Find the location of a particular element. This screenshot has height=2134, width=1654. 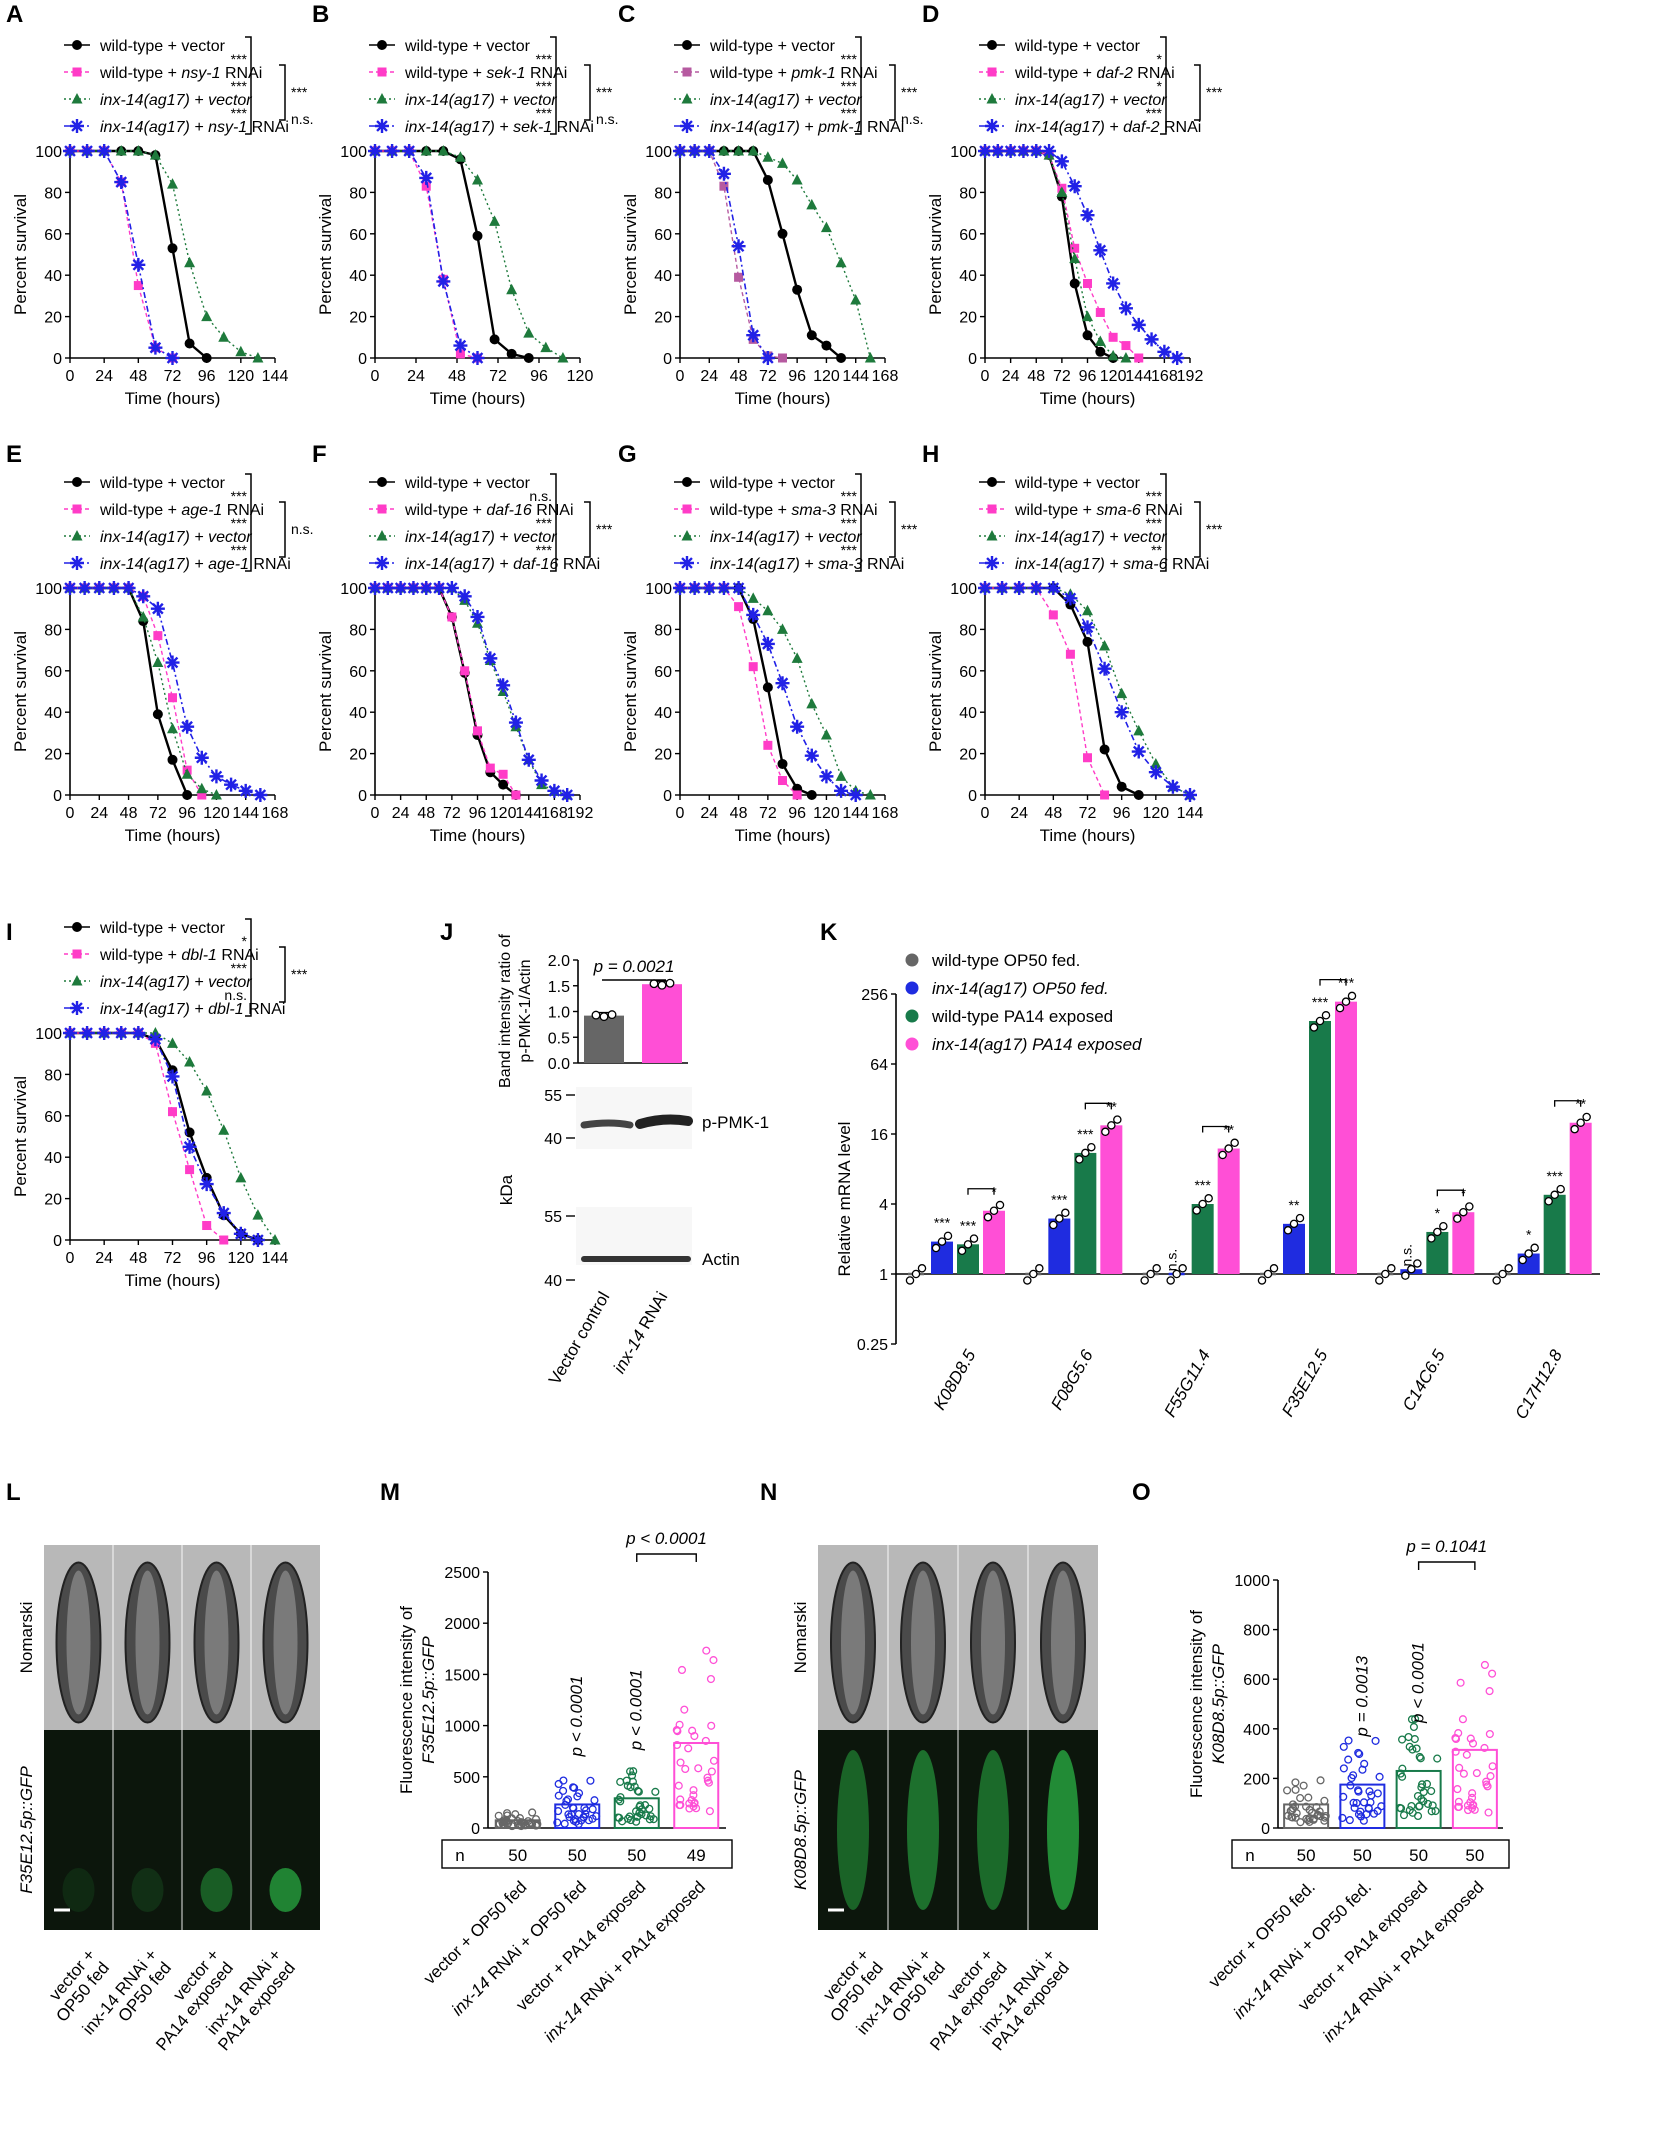

legend-entry-4-part-2: RNAi is located at coordinates (884, 127).